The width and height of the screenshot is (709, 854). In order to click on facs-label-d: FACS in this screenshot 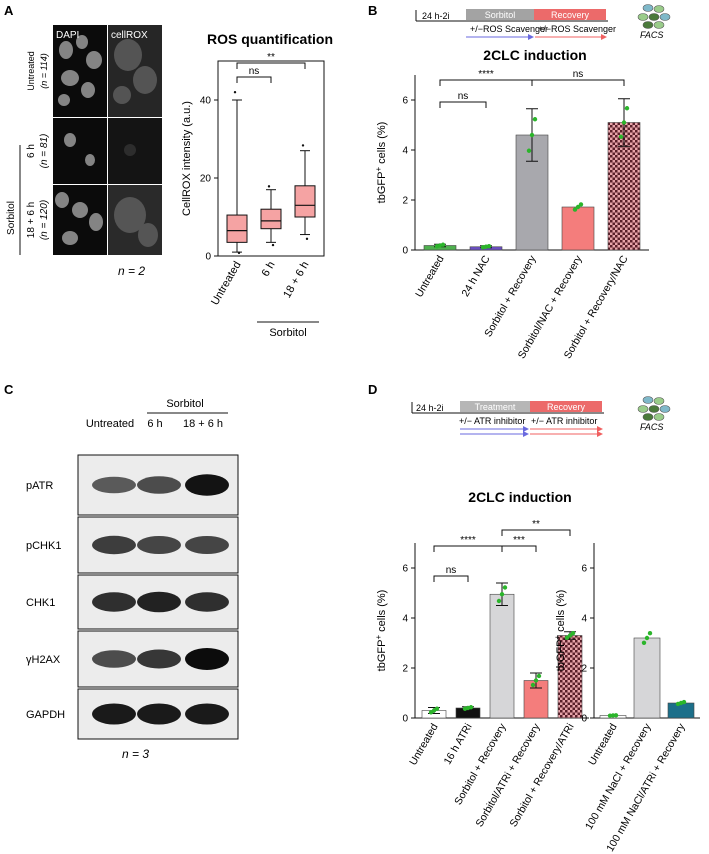, I will do `click(651, 427)`.